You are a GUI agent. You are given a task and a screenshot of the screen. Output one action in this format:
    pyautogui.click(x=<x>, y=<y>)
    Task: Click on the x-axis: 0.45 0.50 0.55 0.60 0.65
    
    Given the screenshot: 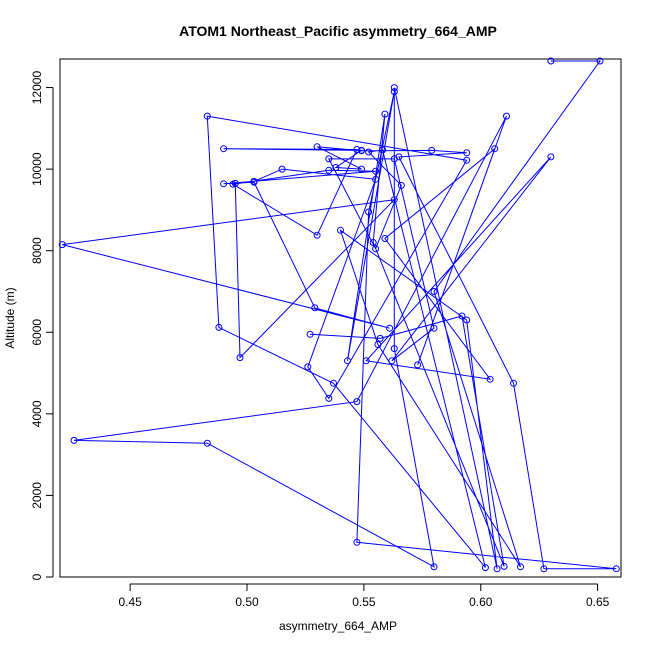 What is the action you would take?
    pyautogui.click(x=364, y=596)
    